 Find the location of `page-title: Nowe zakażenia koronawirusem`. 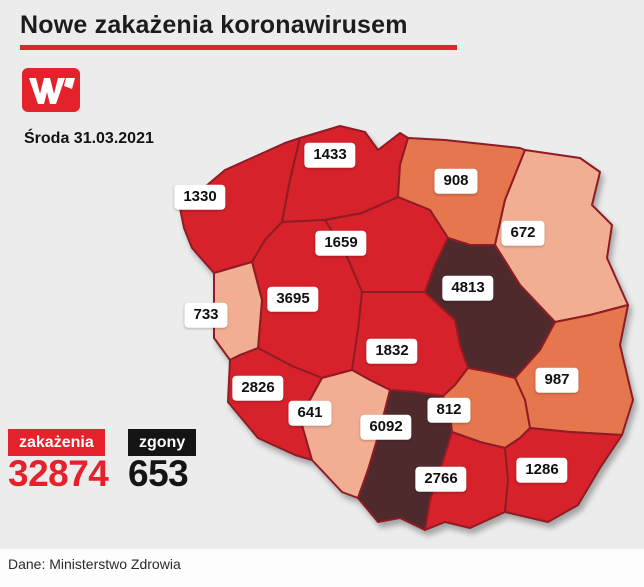

page-title: Nowe zakażenia koronawirusem is located at coordinates (214, 25).